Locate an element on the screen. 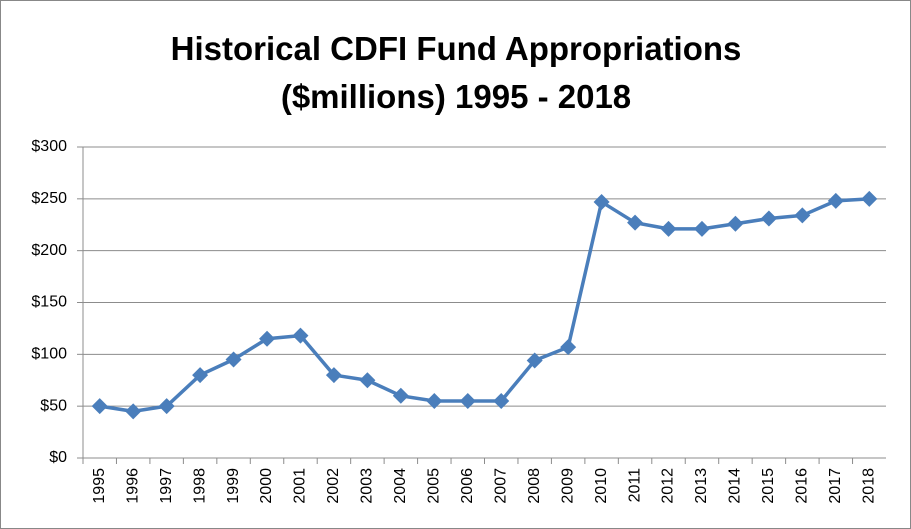 The height and width of the screenshot is (529, 911). y-tick-label: $150 is located at coordinates (49, 302).